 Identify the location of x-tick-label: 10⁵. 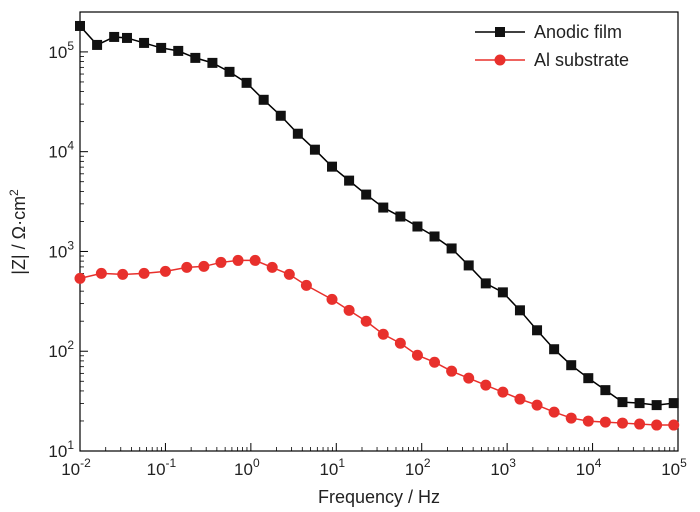
(674, 467).